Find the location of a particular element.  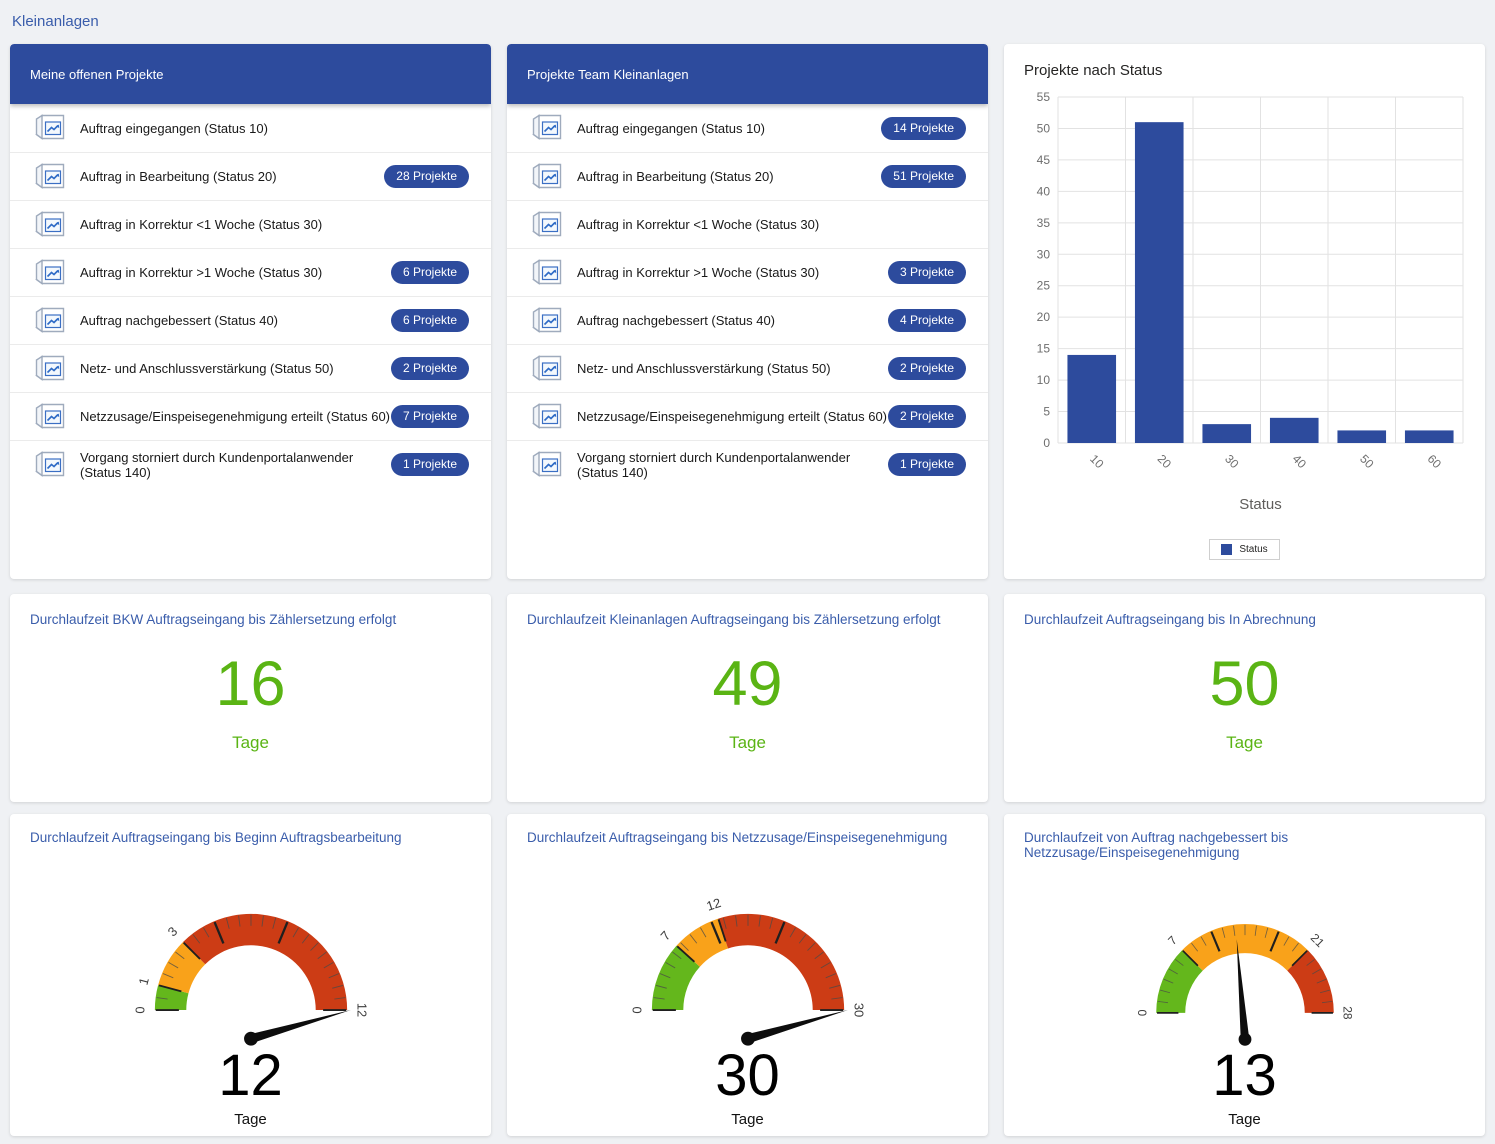

page-title: Kleinanlagen is located at coordinates (55, 21).